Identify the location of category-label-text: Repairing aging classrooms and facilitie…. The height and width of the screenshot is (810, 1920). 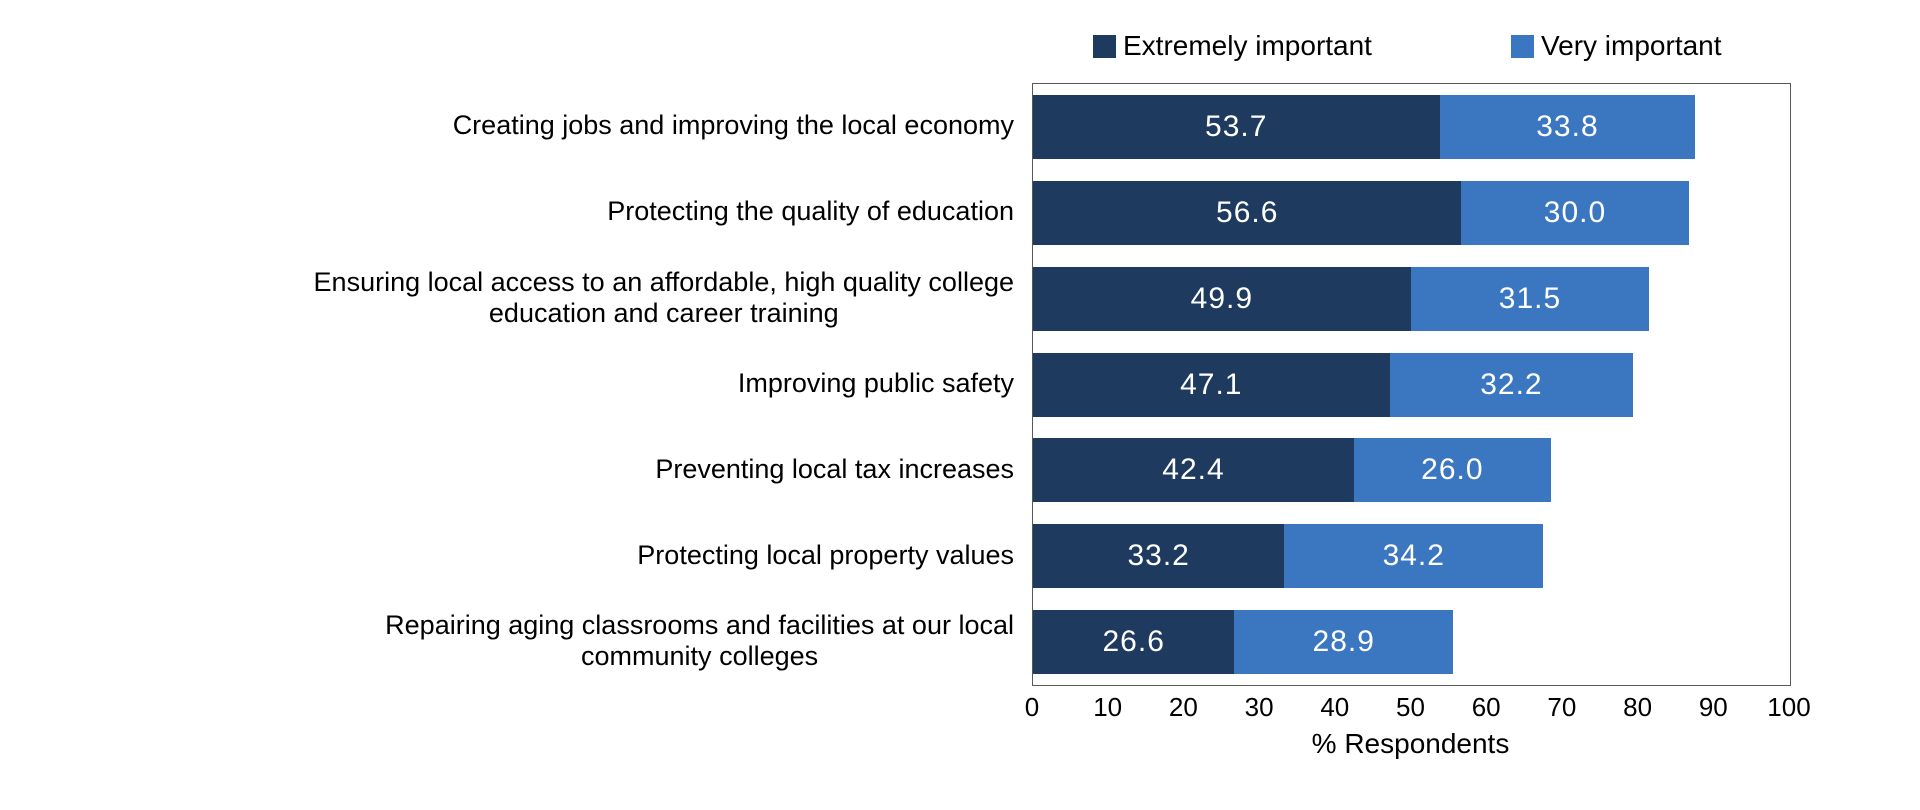
(699, 641).